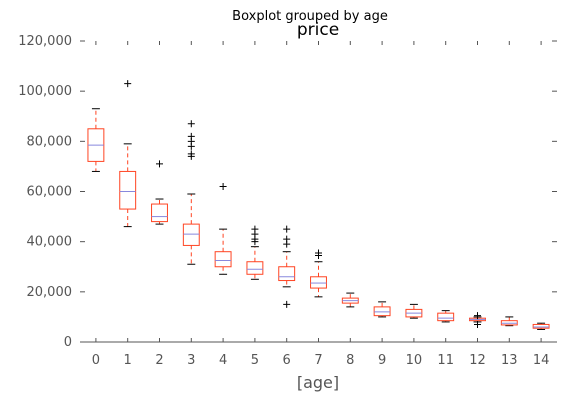 This screenshot has width=568, height=402. What do you see at coordinates (128, 360) in the screenshot?
I see `x-tick-label: 1` at bounding box center [128, 360].